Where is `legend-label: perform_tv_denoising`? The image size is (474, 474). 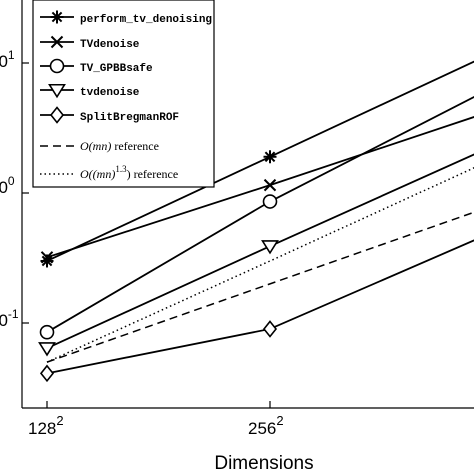 legend-label: perform_tv_denoising is located at coordinates (146, 20).